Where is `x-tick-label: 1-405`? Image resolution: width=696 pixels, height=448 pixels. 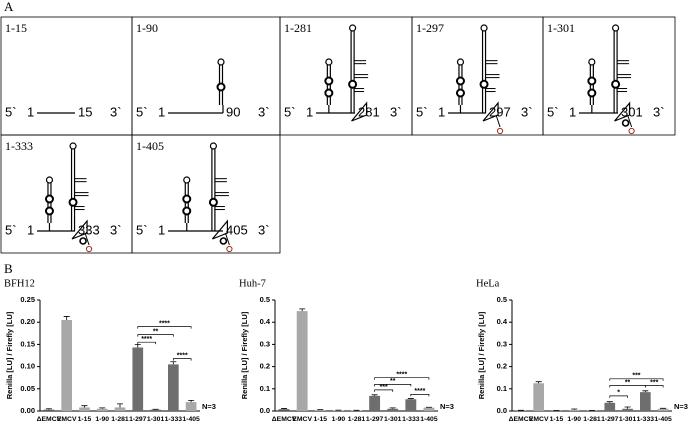 x-tick-label: 1-405 is located at coordinates (191, 419).